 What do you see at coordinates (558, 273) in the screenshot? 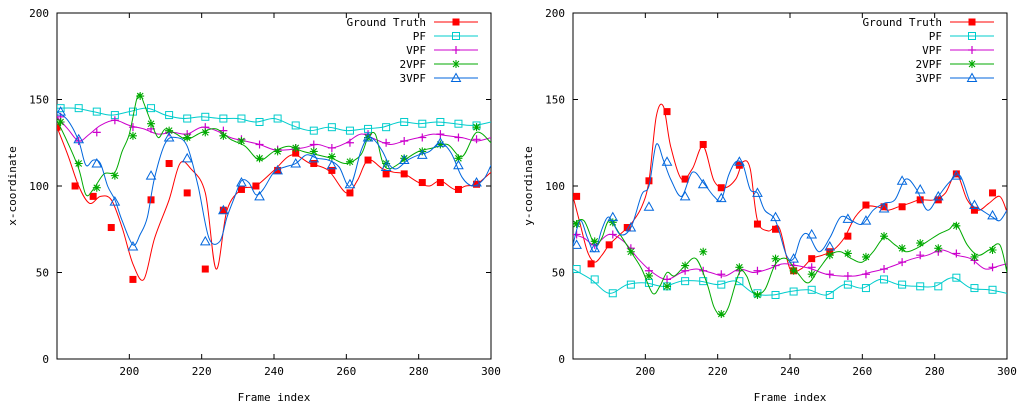
I see `y-tick-label: 50` at bounding box center [558, 273].